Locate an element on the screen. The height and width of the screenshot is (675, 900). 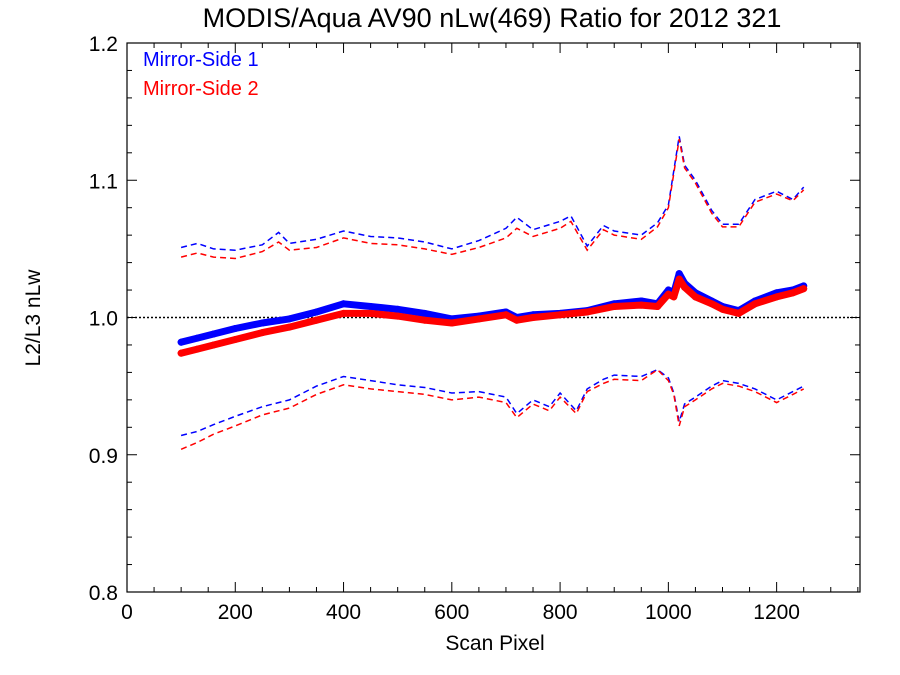
lower-bound-line-side2 is located at coordinates (492, 409).